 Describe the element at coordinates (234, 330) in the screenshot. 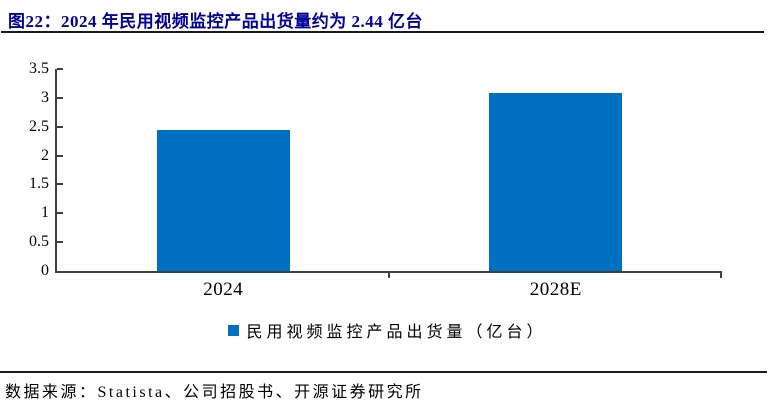

I see `legend-swatch-icon` at that location.